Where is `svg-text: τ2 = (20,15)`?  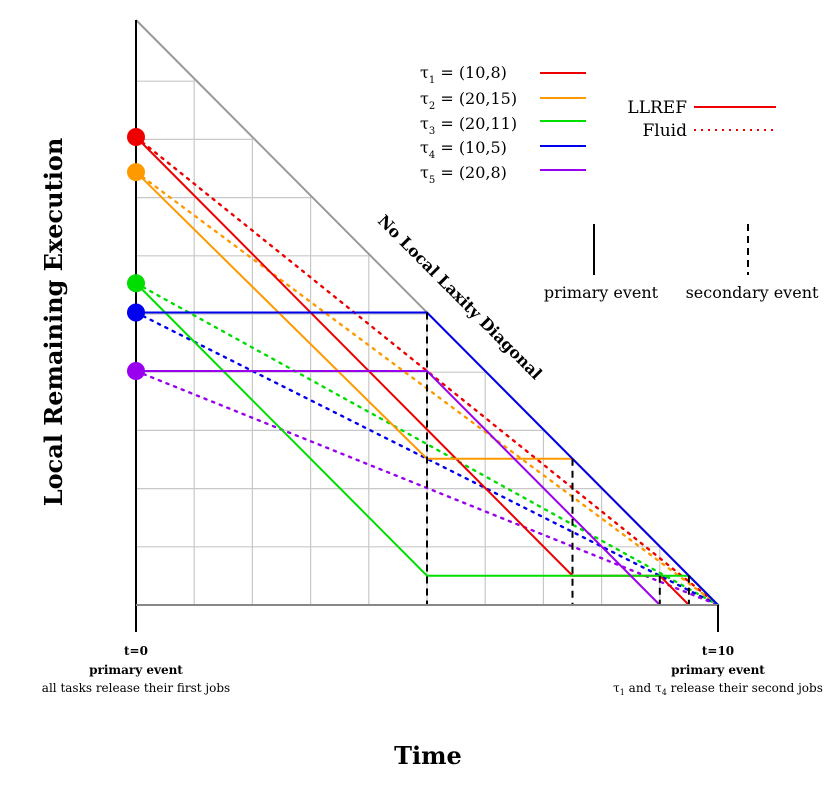
svg-text: τ2 = (20,15) is located at coordinates (468, 100).